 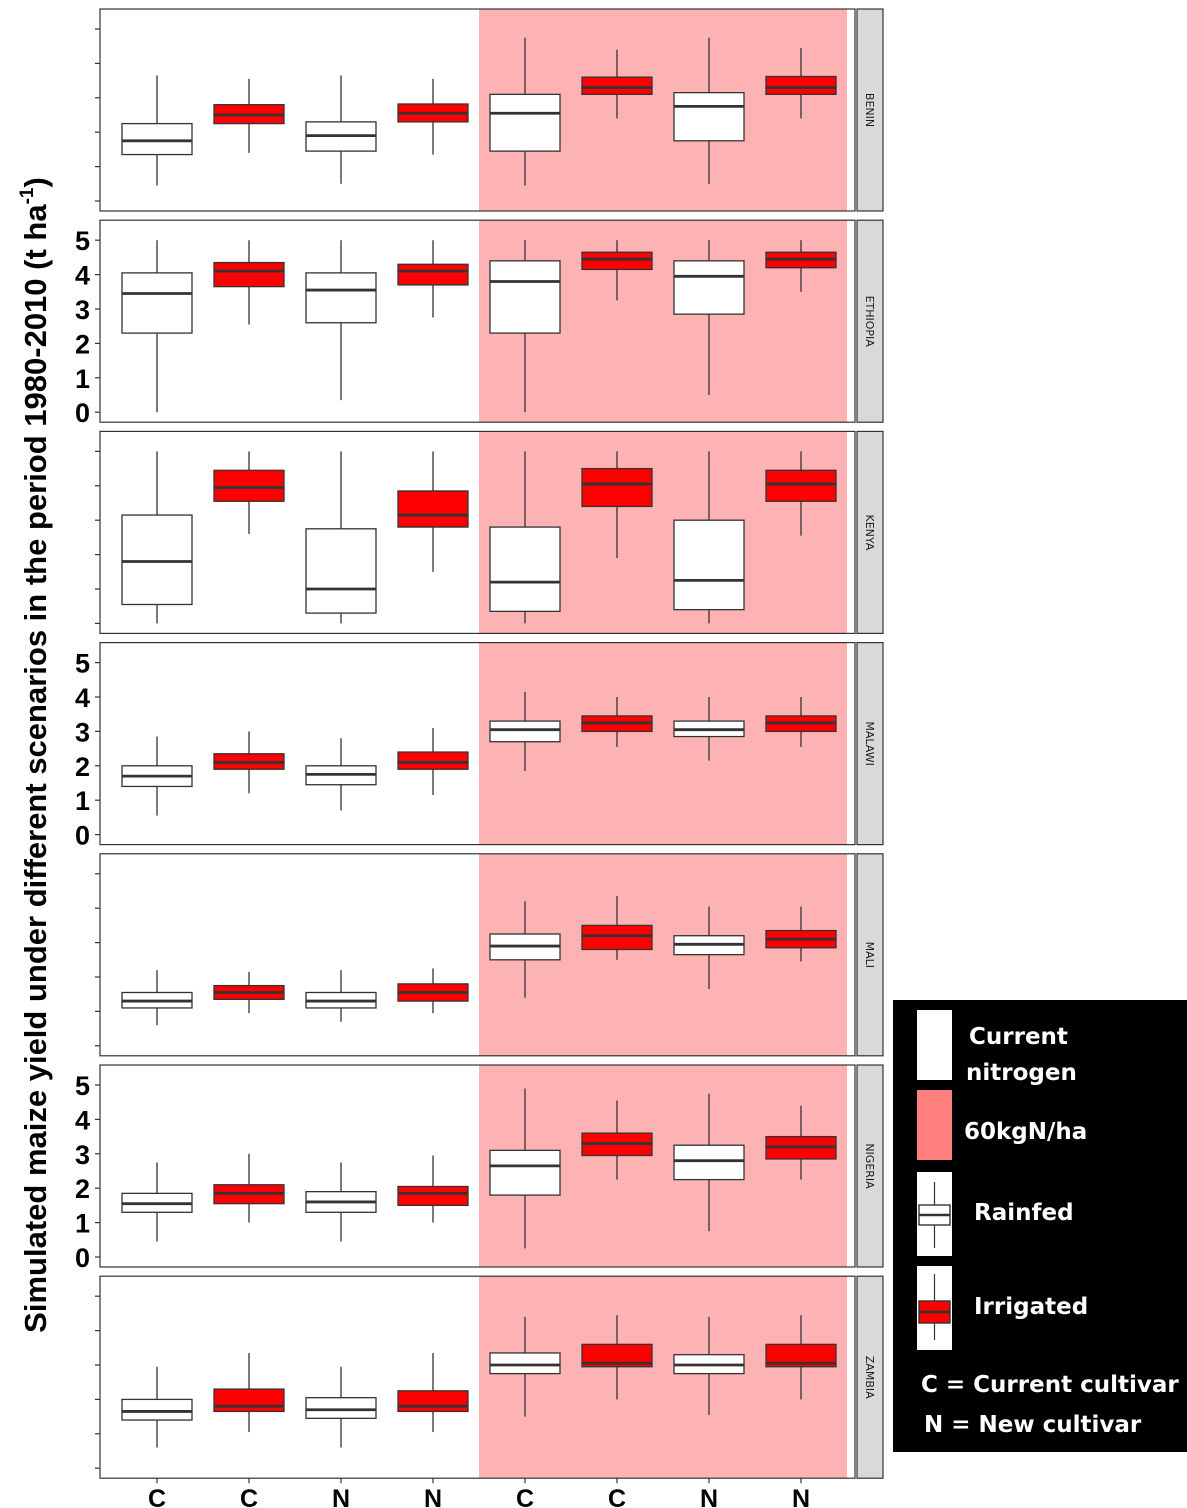 I want to click on legend-key-current-nitrogen, so click(x=934, y=1045).